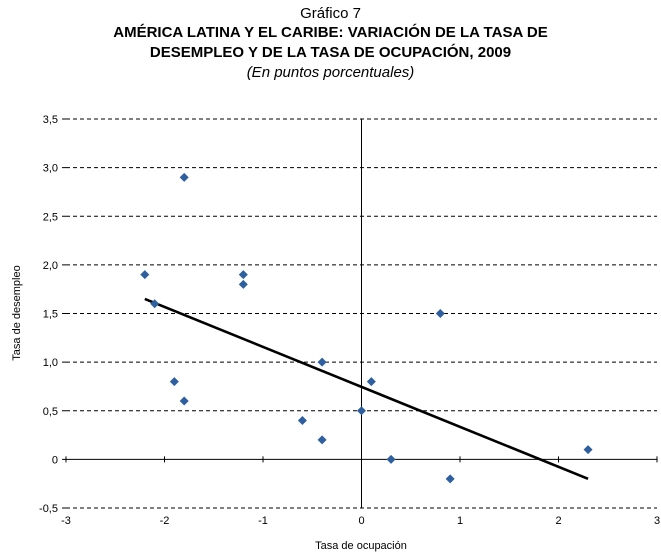  I want to click on y-tick-label: 0, so click(55, 460).